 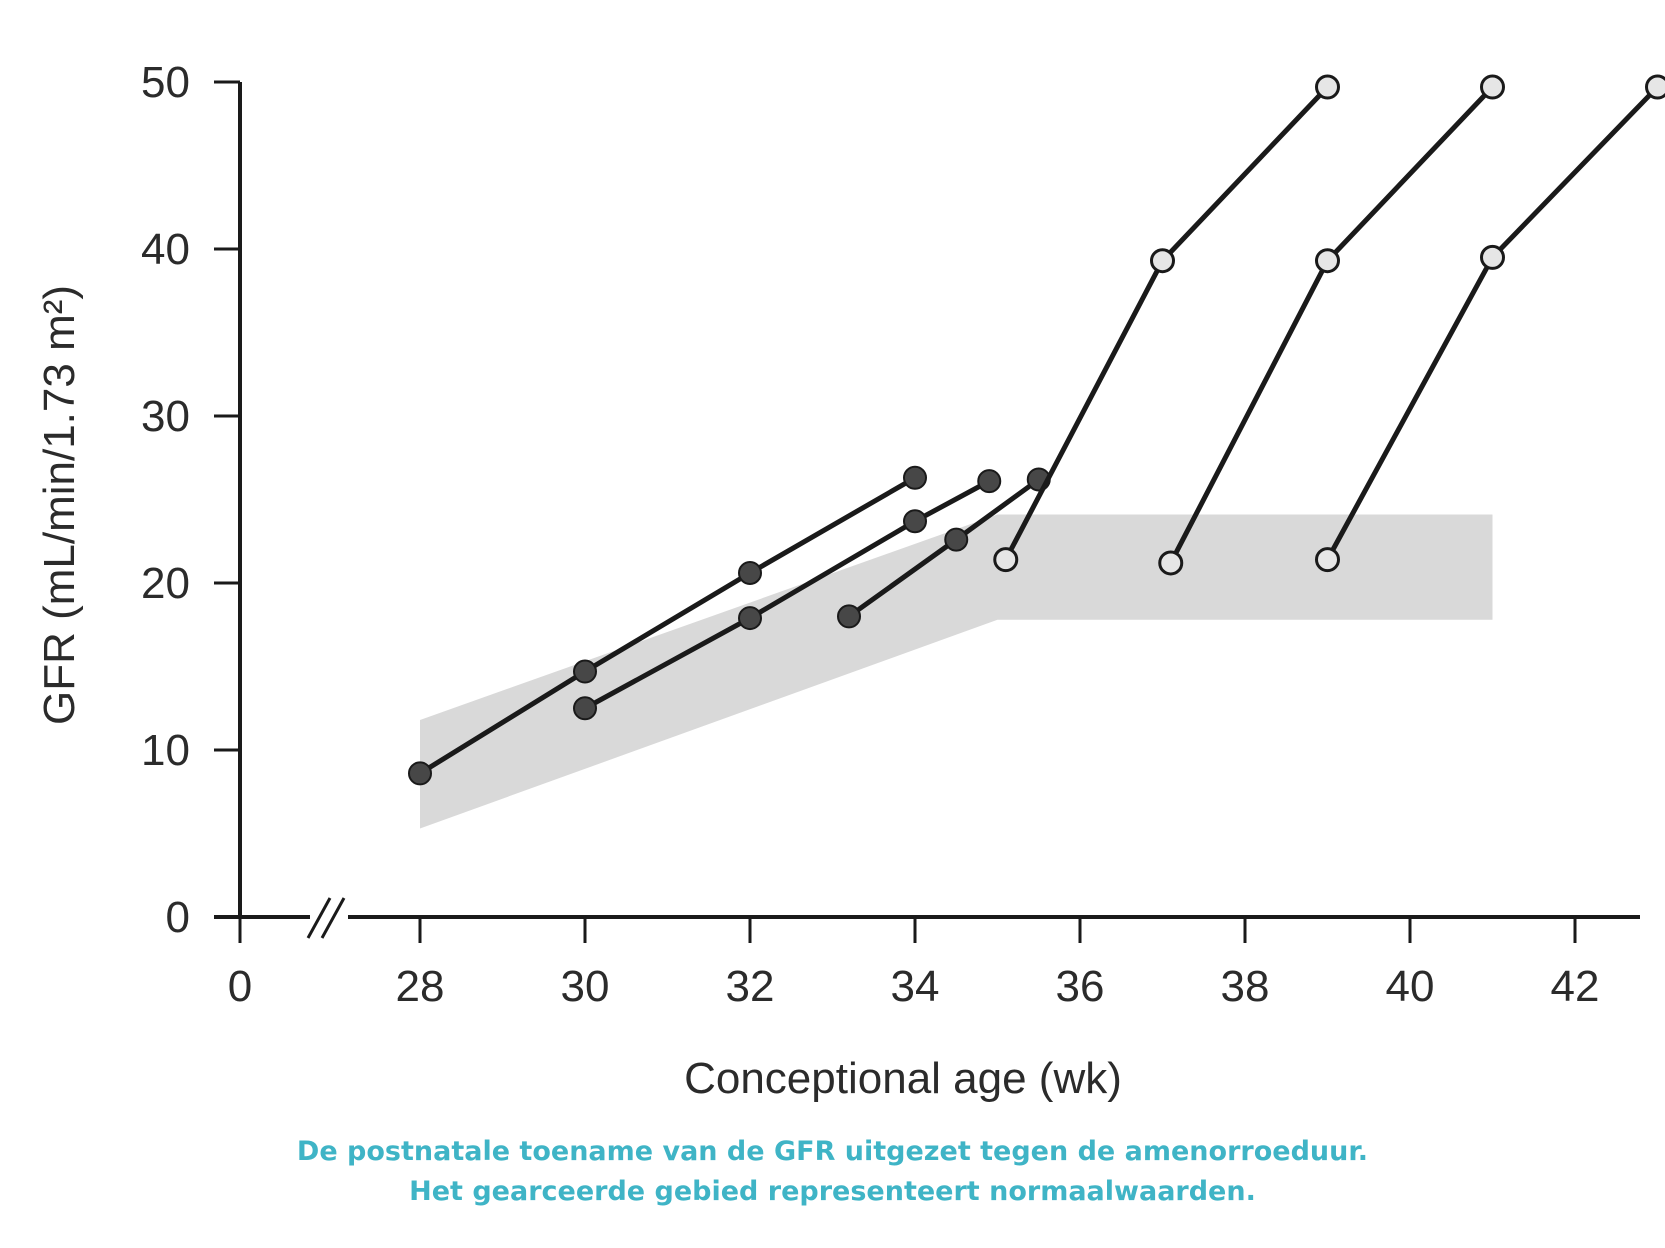 What do you see at coordinates (915, 986) in the screenshot?
I see `x-tick-label: 34` at bounding box center [915, 986].